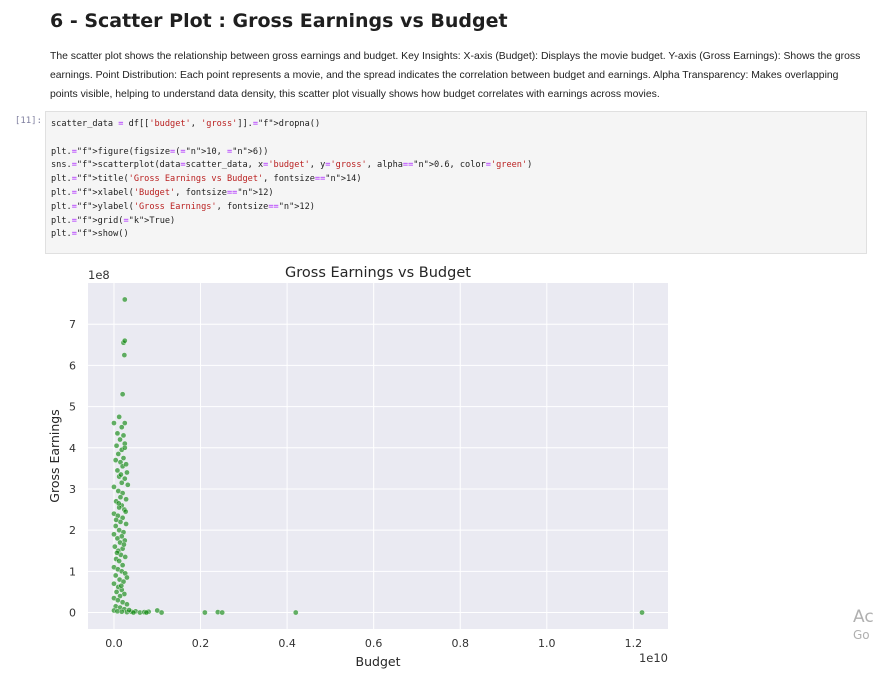 This screenshot has width=875, height=690. I want to click on x-tick-label: 0.4, so click(287, 643).